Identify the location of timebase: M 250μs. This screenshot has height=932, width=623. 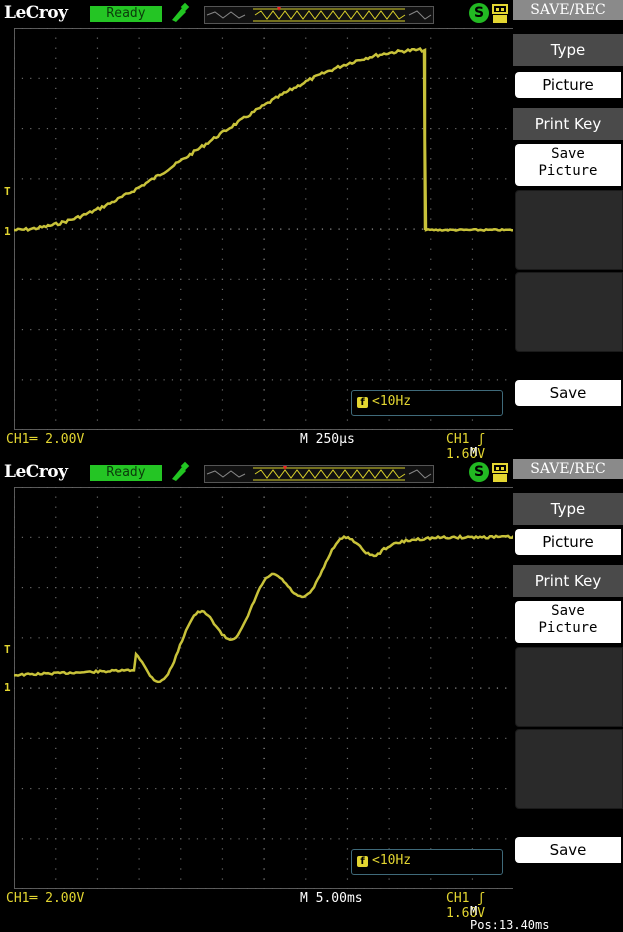
(327, 439).